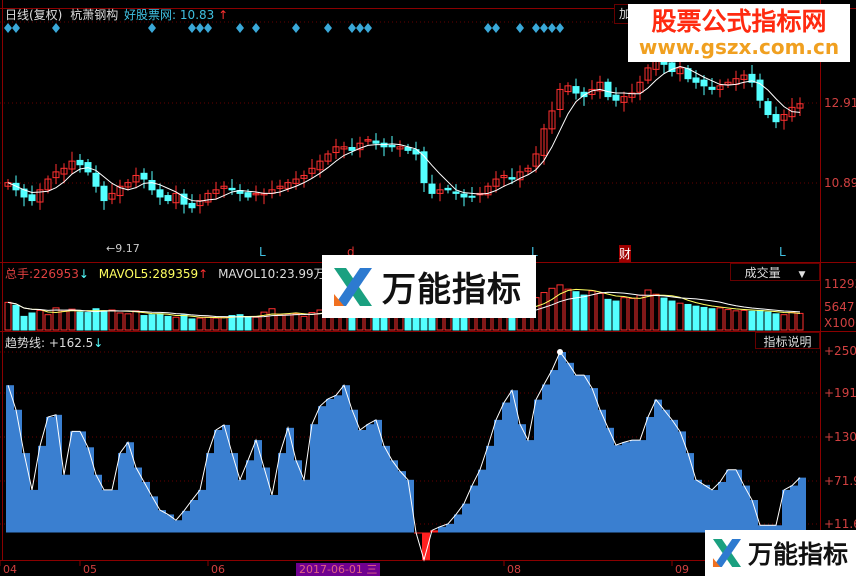 Image resolution: width=856 pixels, height=576 pixels. What do you see at coordinates (534, 252) in the screenshot?
I see `chart-marker: L` at bounding box center [534, 252].